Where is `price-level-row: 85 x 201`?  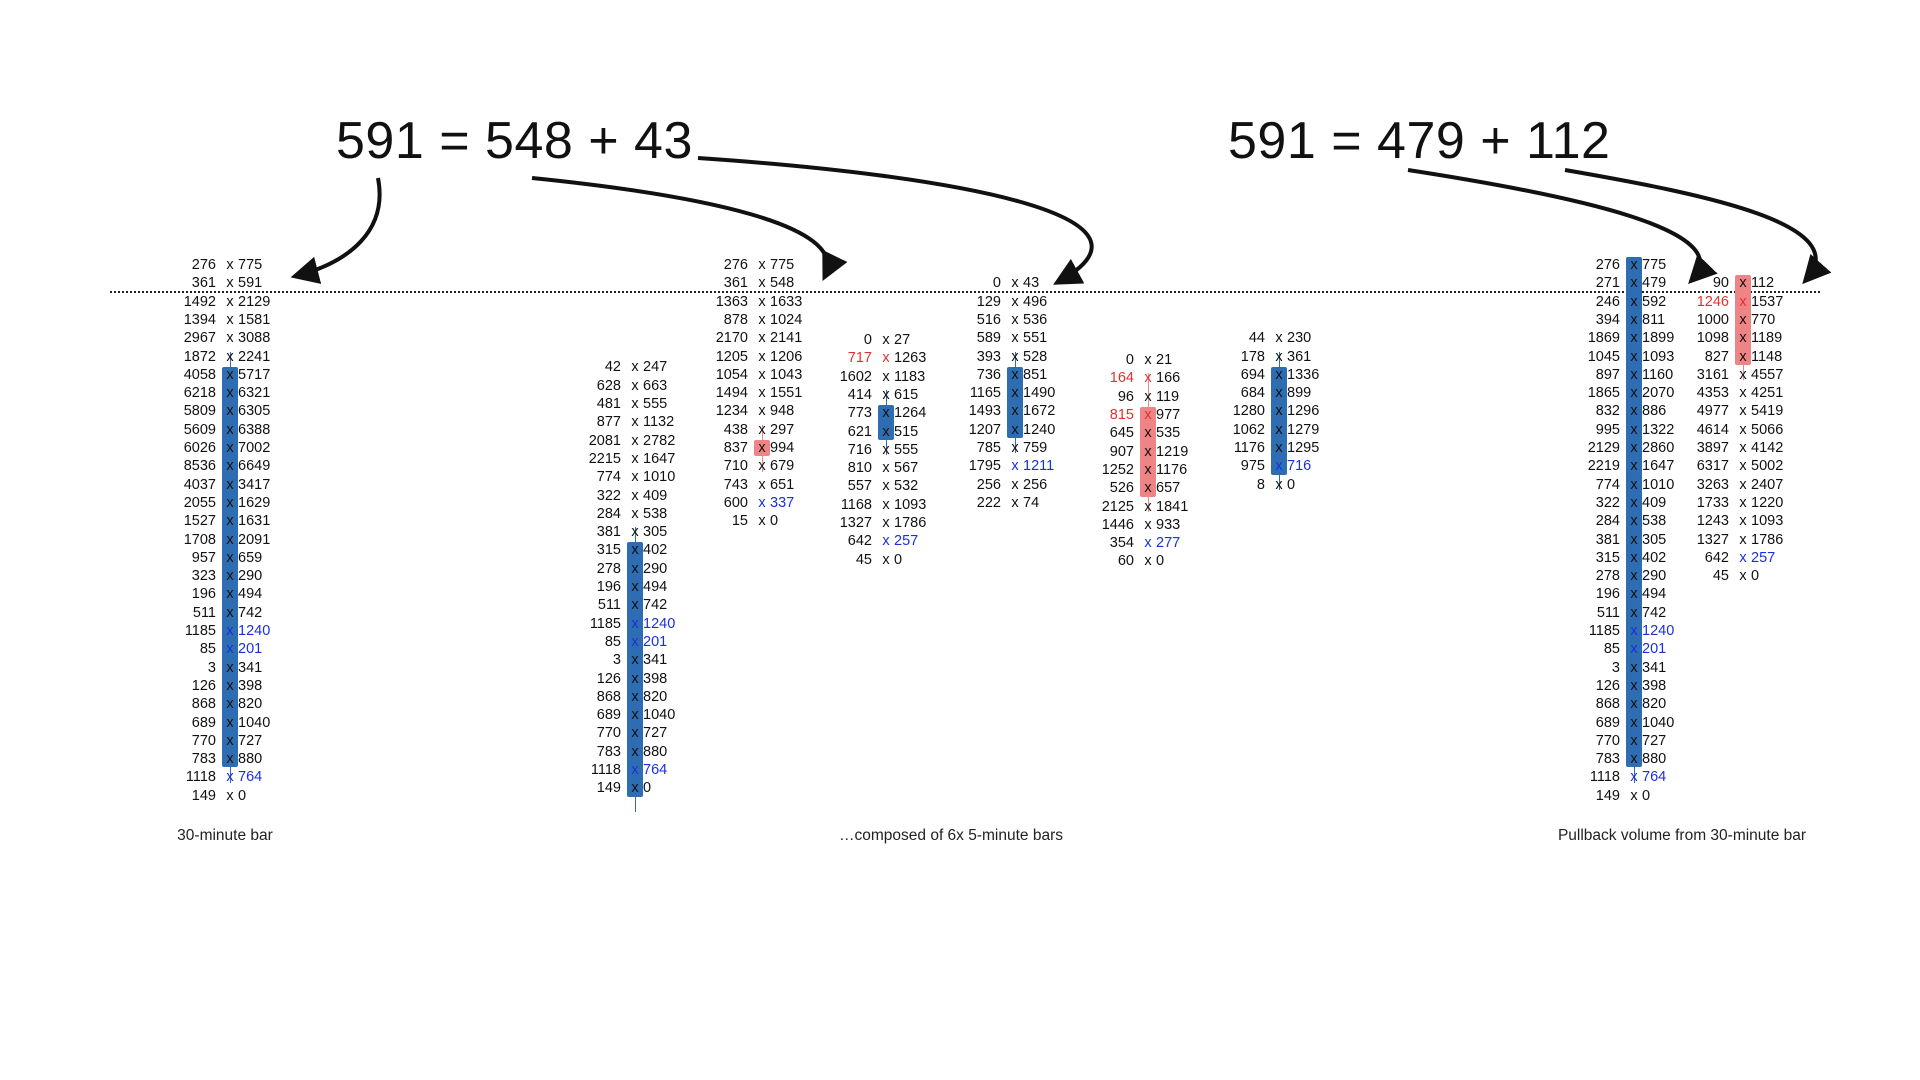 price-level-row: 85 x 201 is located at coordinates (635, 642).